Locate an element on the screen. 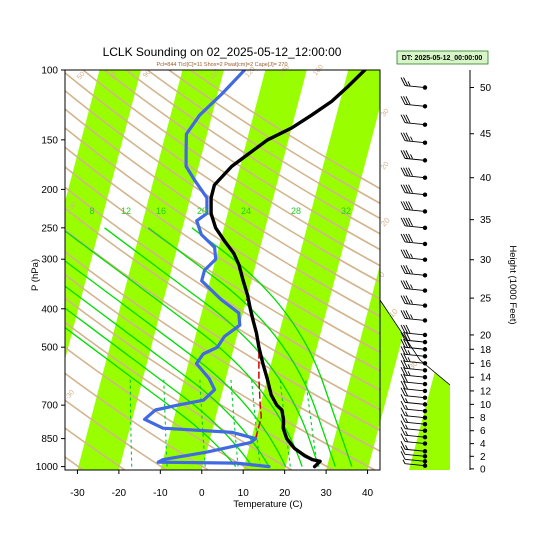 The width and height of the screenshot is (540, 540). height-tick-label: 40 is located at coordinates (486, 178).